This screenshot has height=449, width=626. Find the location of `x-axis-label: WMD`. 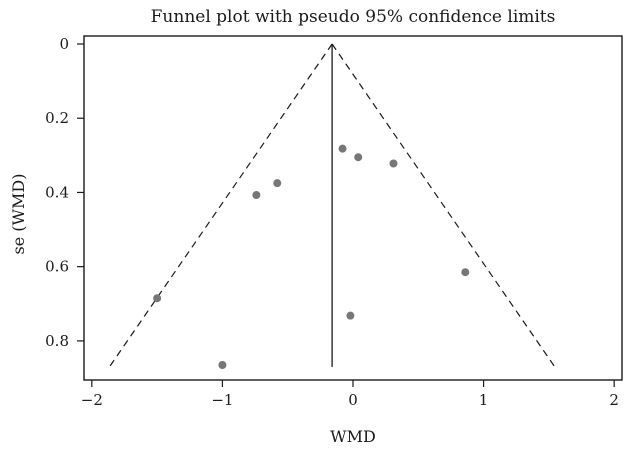

x-axis-label: WMD is located at coordinates (353, 436).